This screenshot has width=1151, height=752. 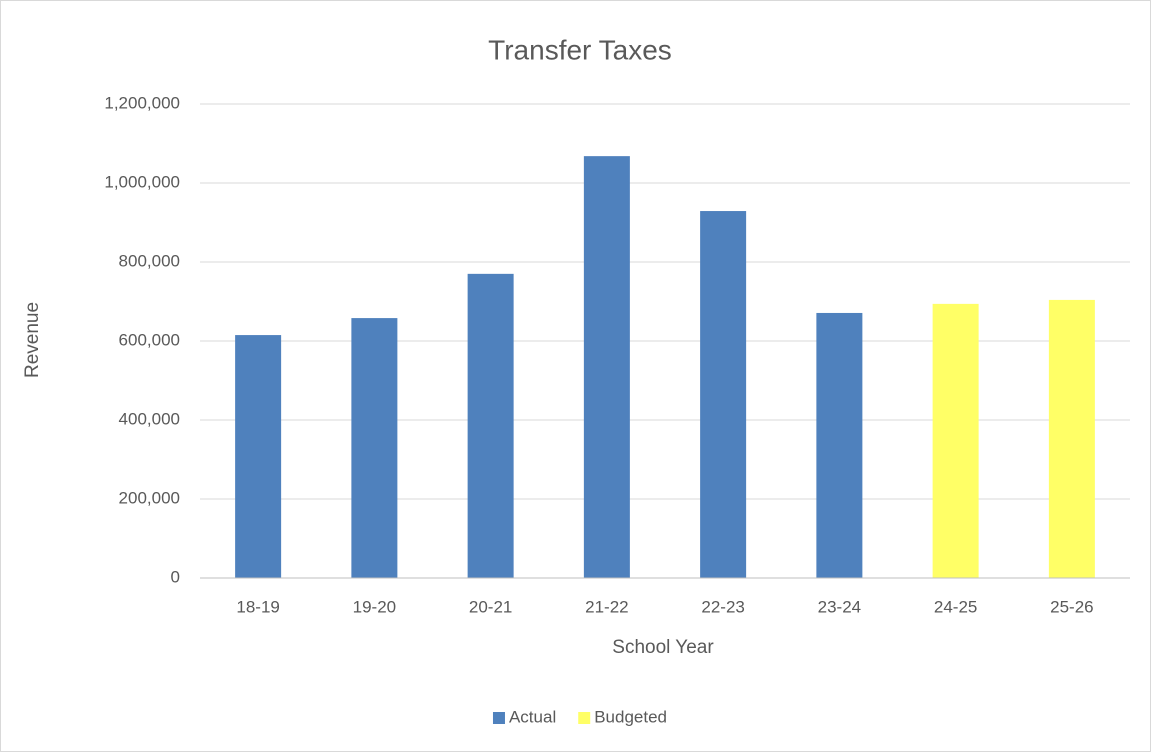 I want to click on x-tick-label: 20-21, so click(x=490, y=606).